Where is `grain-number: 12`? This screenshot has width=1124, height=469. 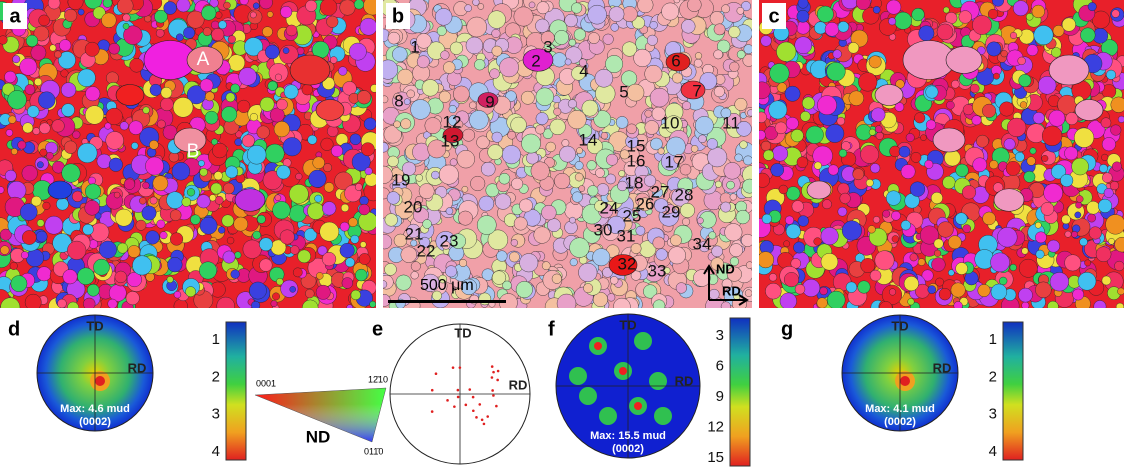 grain-number: 12 is located at coordinates (452, 121).